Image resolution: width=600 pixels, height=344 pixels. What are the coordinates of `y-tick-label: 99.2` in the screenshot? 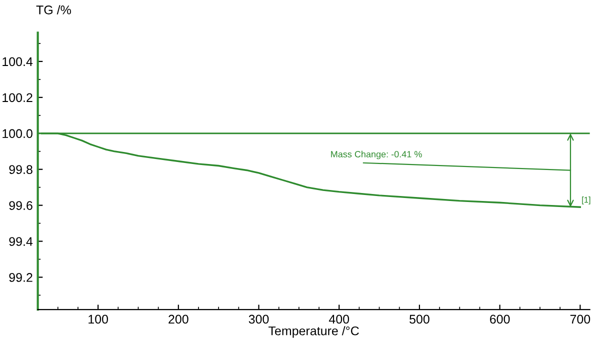 It's located at (20, 277).